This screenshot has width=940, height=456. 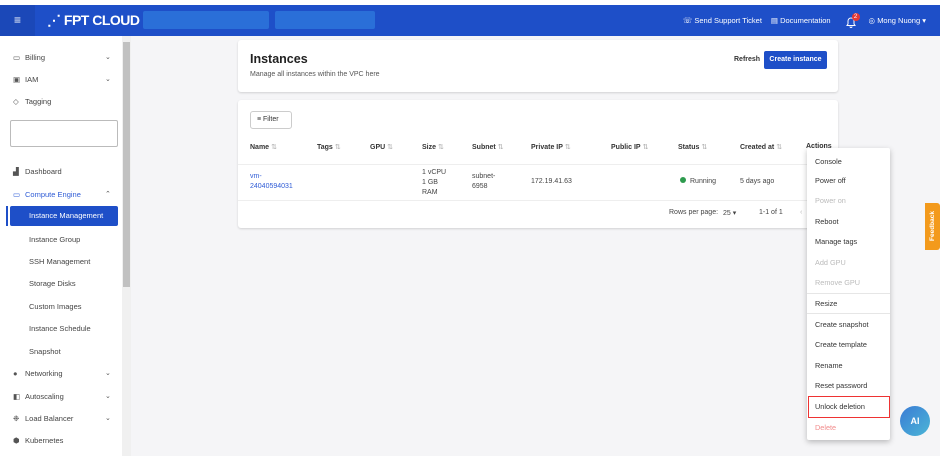 I want to click on private-ip-cell: 172.19.41.63, so click(x=551, y=181).